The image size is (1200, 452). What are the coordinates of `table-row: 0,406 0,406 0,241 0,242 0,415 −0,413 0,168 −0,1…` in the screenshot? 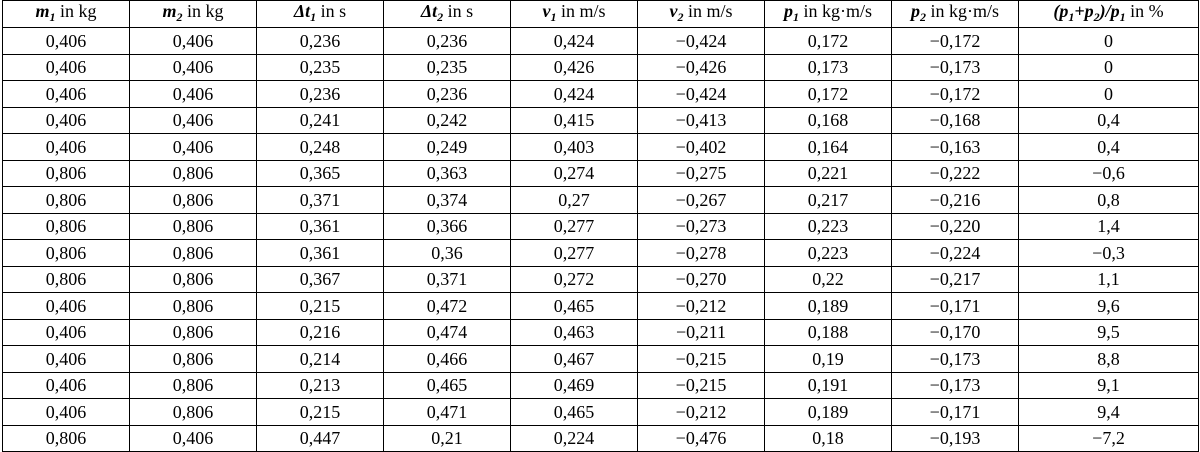 It's located at (600, 120).